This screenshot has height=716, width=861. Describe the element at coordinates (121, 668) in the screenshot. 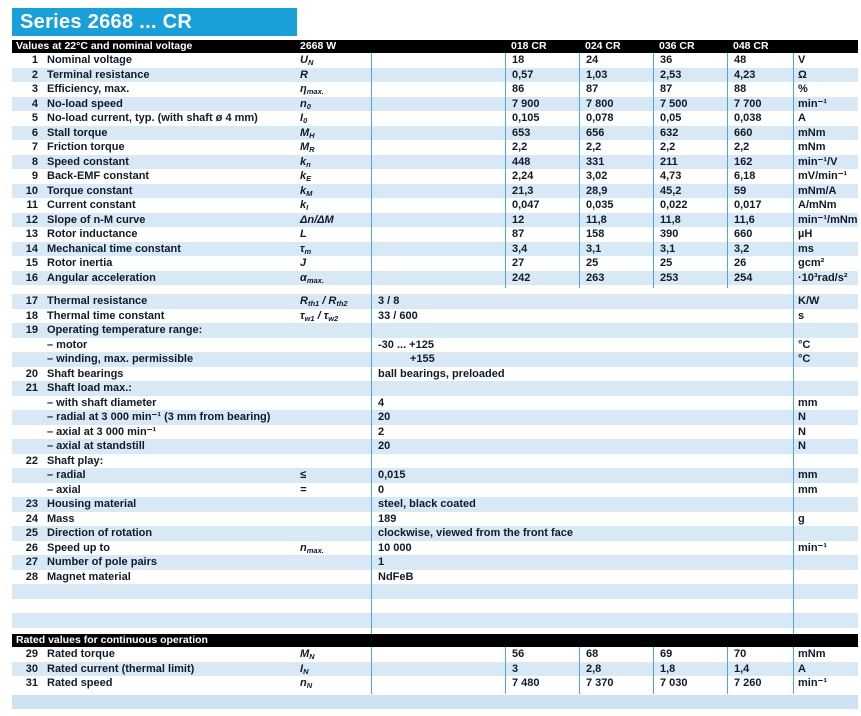

I see `param-label: Rated current (thermal limit)` at that location.